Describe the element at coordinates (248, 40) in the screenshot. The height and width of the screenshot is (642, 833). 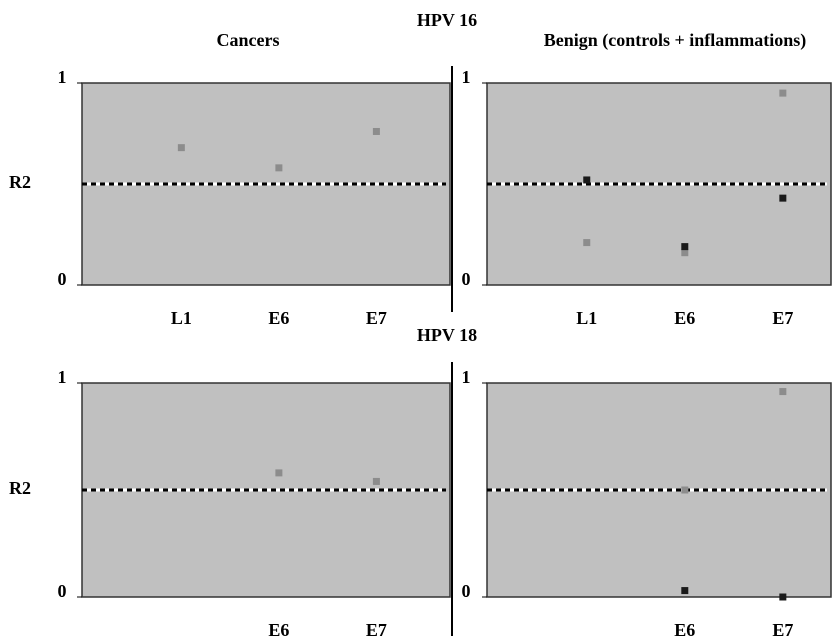
I see `column-label: Cancers` at that location.